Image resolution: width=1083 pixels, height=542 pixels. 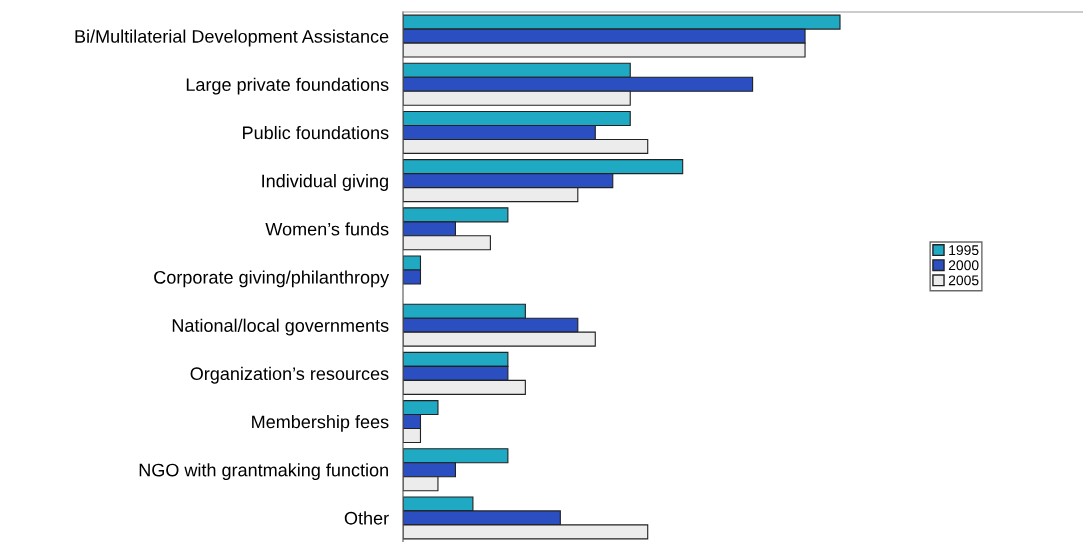 I want to click on y-tick-label: Other, so click(x=366, y=518).